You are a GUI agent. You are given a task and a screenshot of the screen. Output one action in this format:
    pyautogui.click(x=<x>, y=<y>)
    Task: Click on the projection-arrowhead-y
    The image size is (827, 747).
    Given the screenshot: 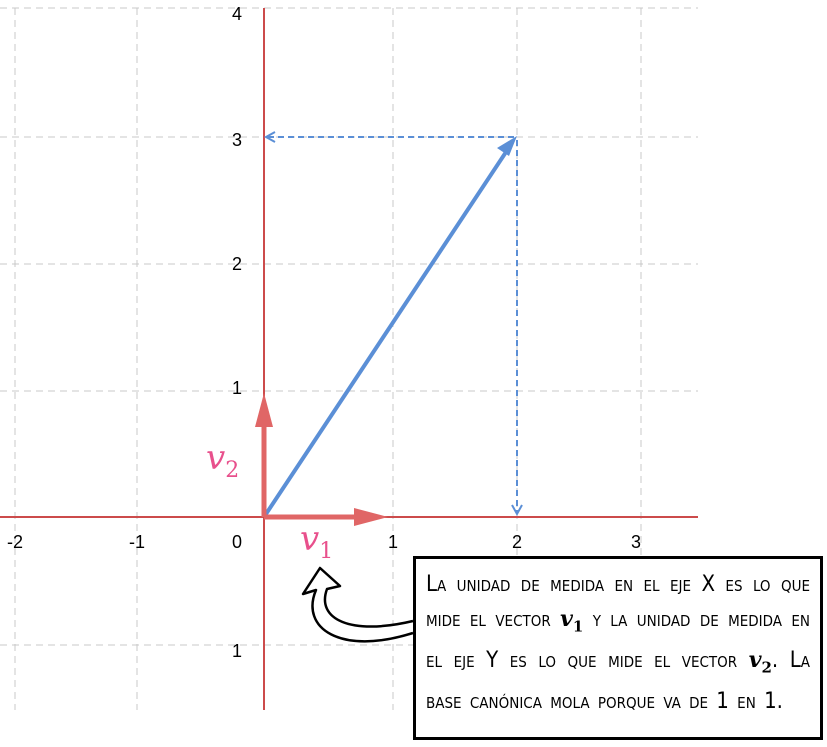 What is the action you would take?
    pyautogui.click(x=269, y=137)
    